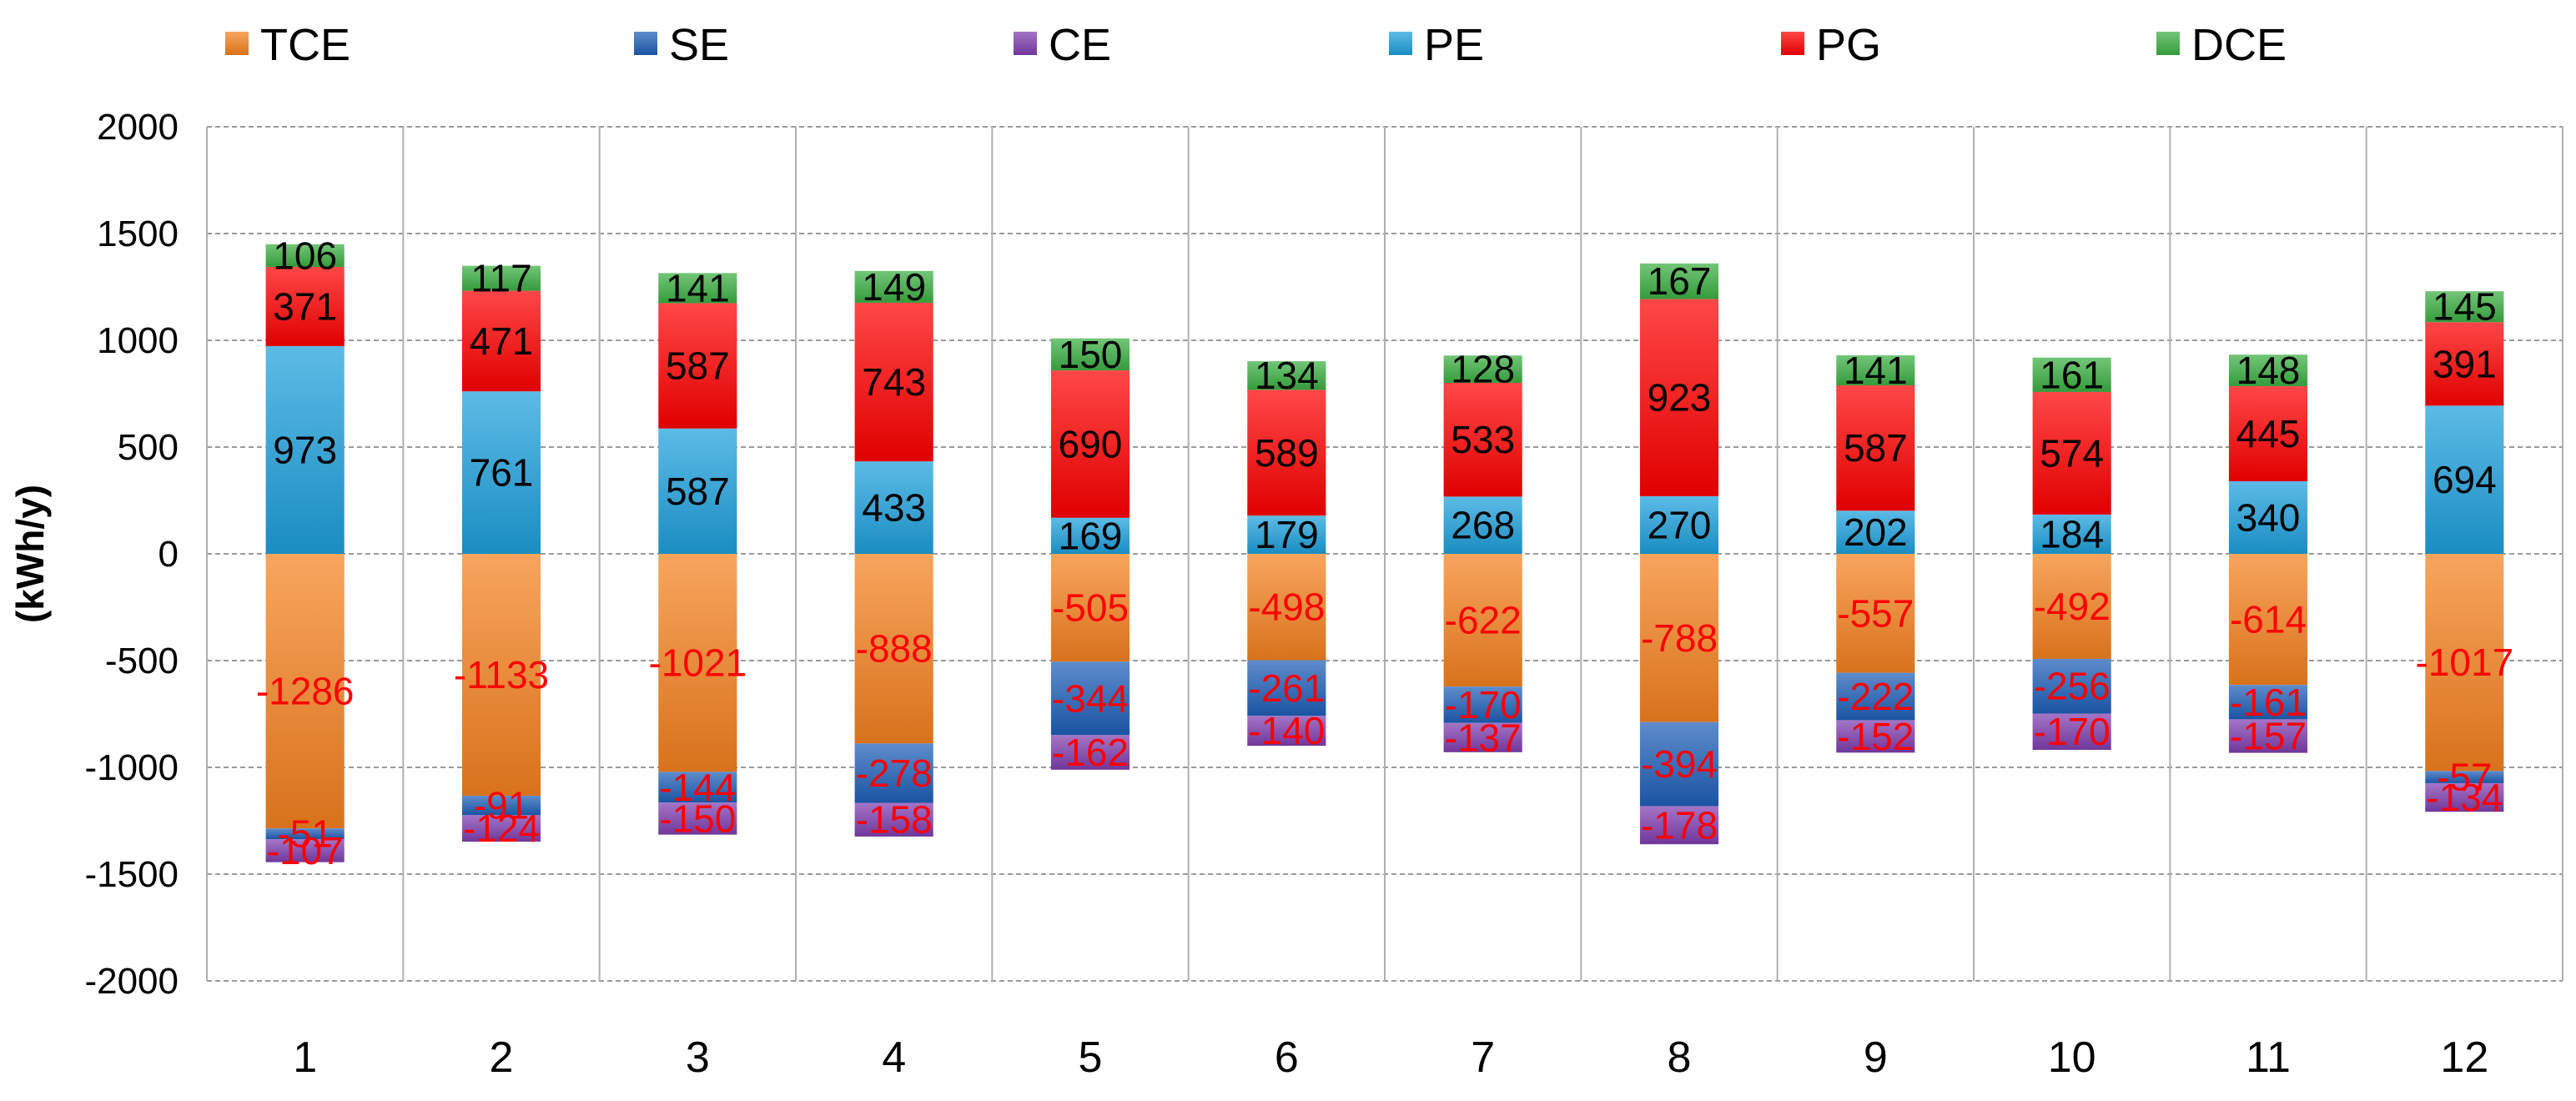  What do you see at coordinates (2268, 619) in the screenshot?
I see `bar-value-label: -614` at bounding box center [2268, 619].